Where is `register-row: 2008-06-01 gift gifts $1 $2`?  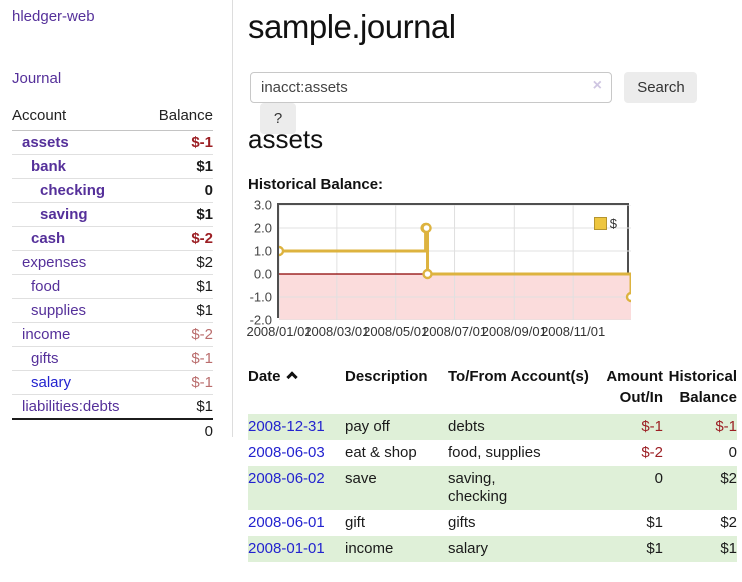
register-row: 2008-06-01 gift gifts $1 $2 is located at coordinates (492, 523).